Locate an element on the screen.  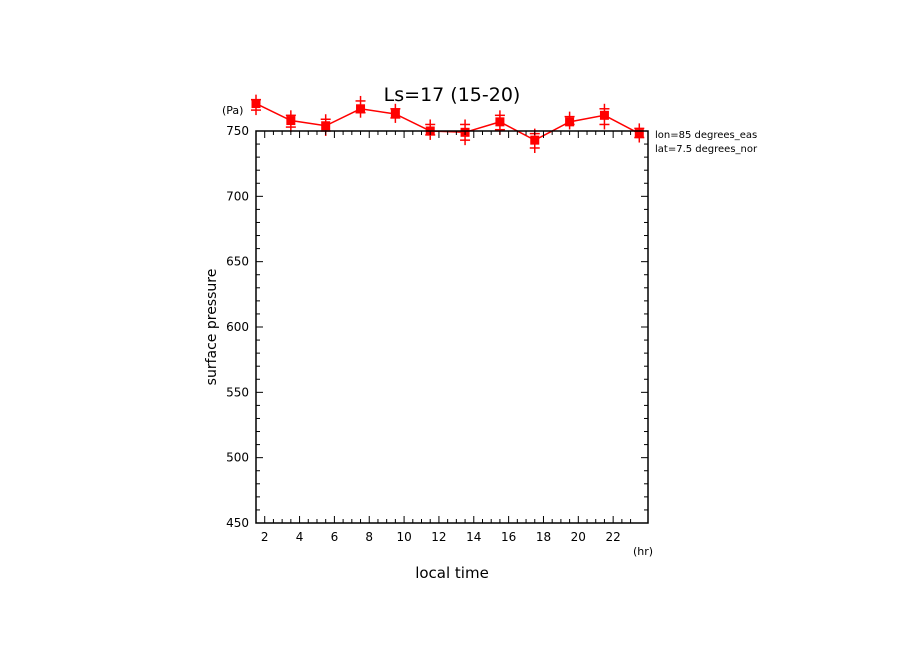
y-tick-label: 500 is located at coordinates (237, 458).